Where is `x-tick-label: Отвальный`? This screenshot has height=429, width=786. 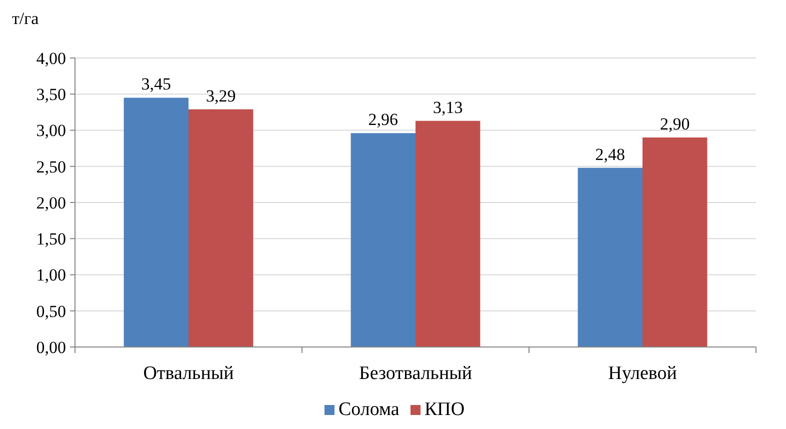 x-tick-label: Отвальный is located at coordinates (188, 373).